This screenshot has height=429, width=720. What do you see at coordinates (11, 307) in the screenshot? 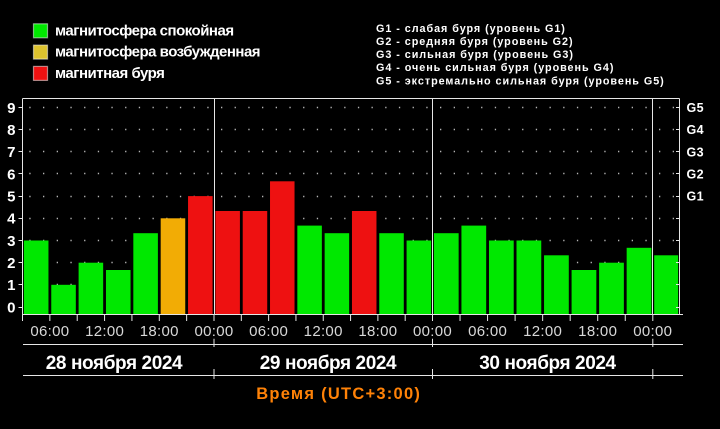
I see `svg-text: 0` at bounding box center [11, 307].